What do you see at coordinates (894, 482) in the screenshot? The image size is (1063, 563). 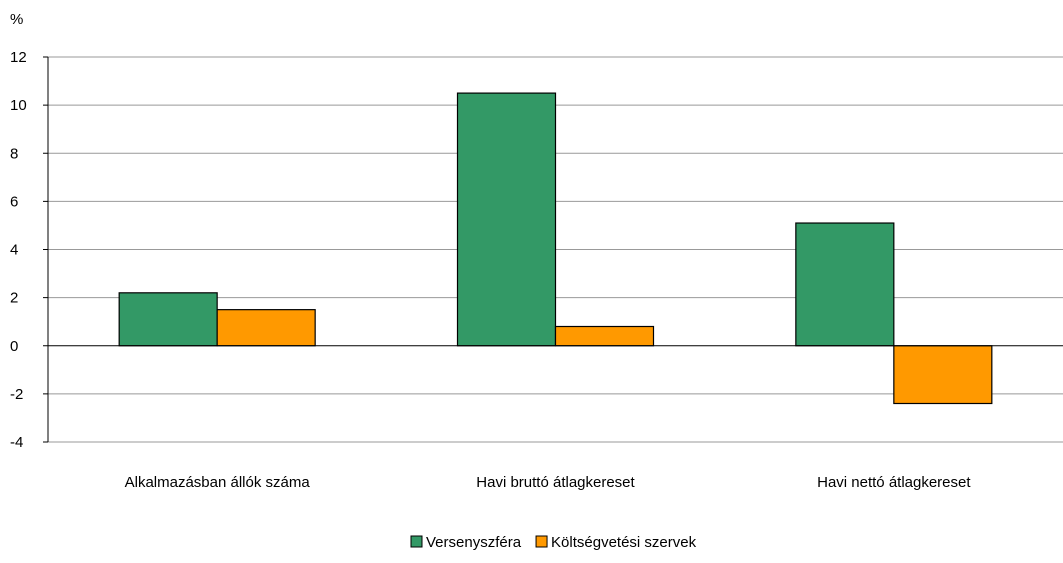 I see `x-category-label: Havi nettó átlagkereset` at bounding box center [894, 482].